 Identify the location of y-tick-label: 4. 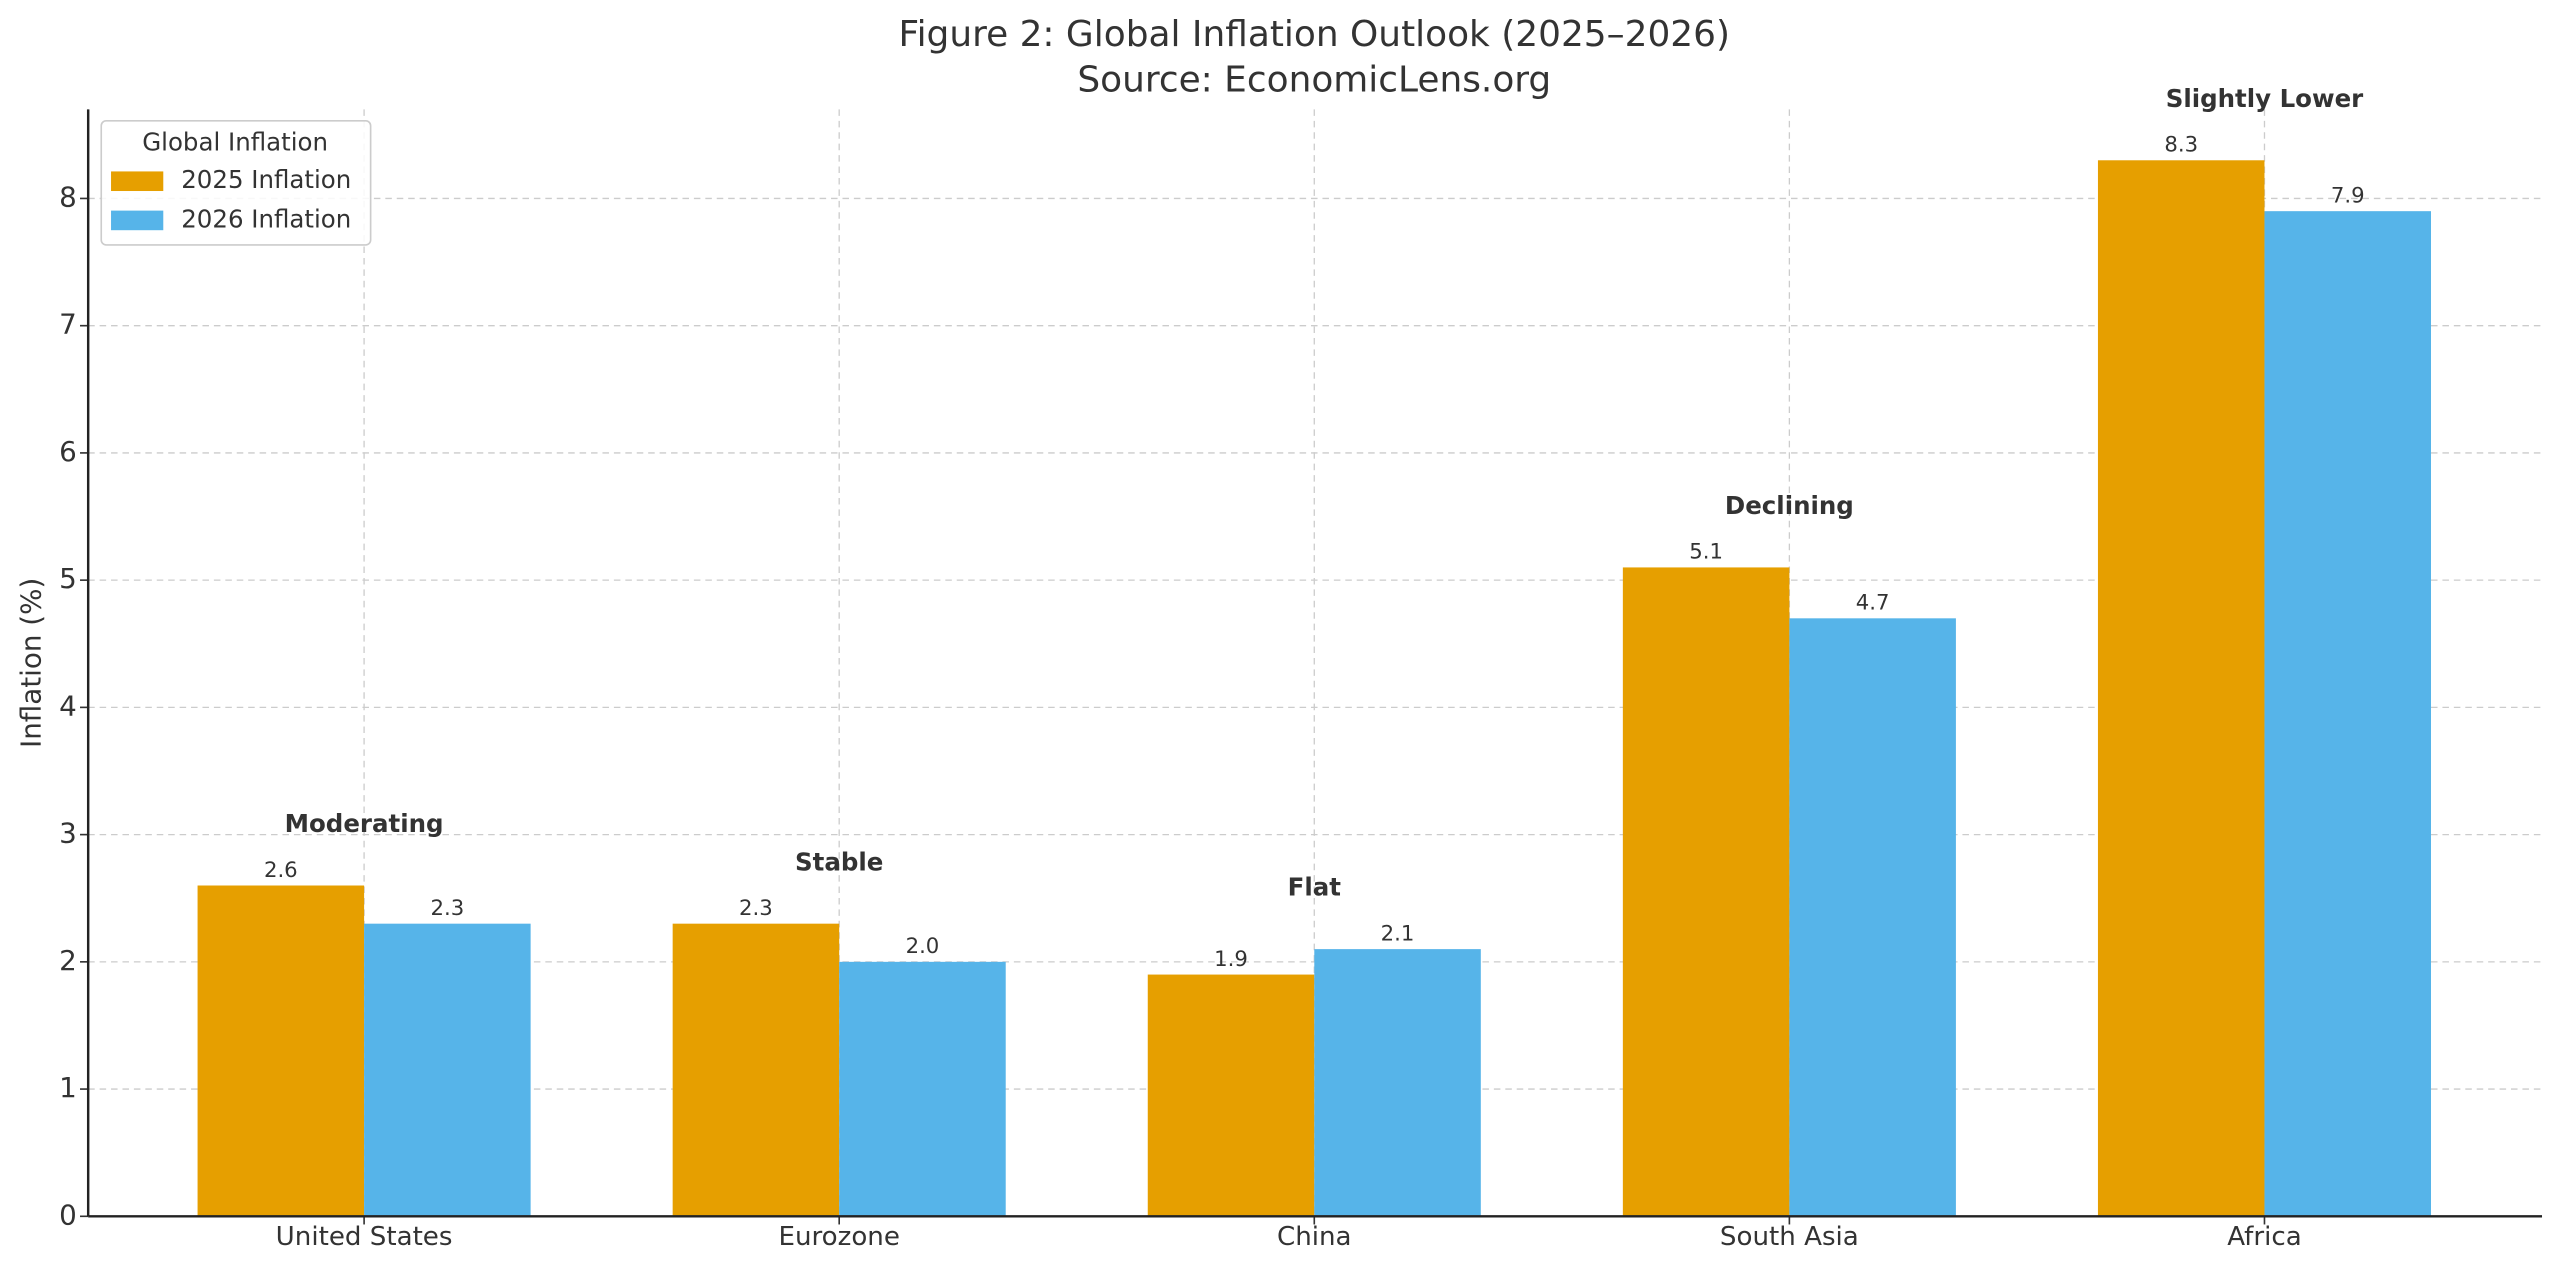
(68, 705).